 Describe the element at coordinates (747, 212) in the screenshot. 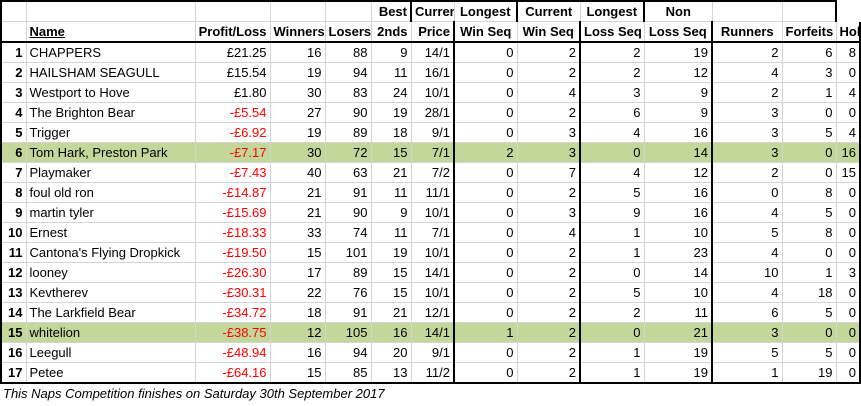

I see `non-runners-cell: 4` at that location.